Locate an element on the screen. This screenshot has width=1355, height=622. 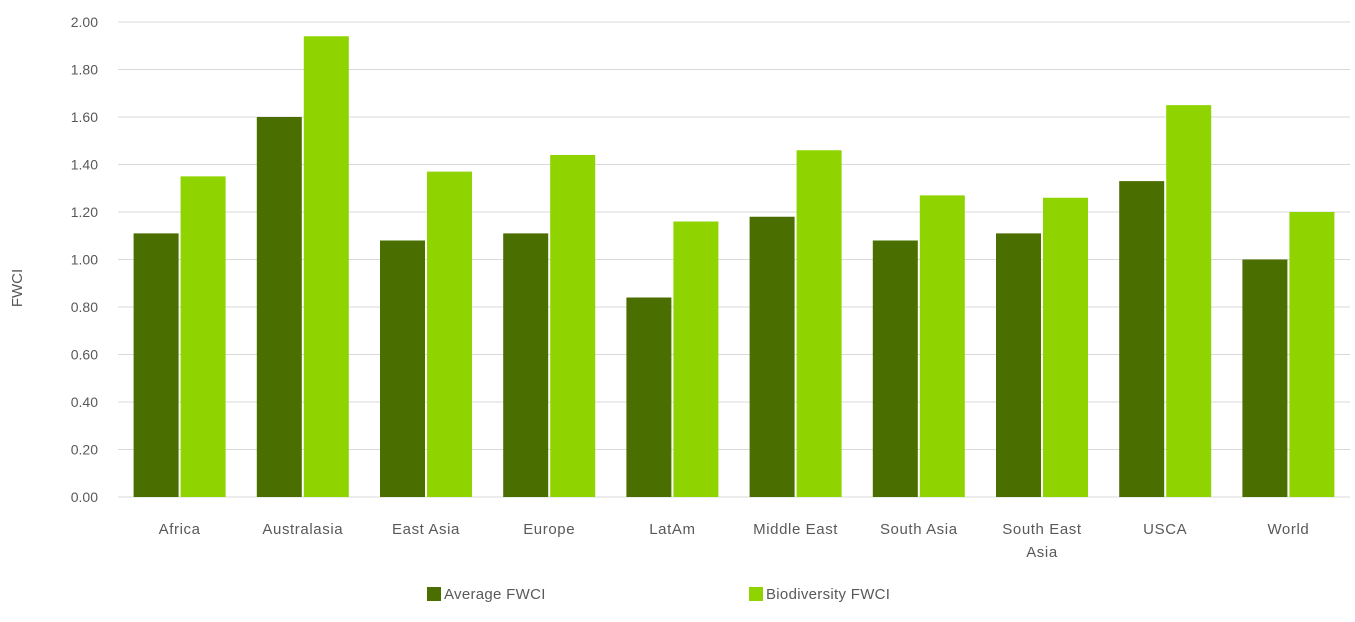
y-axis-label: FWCI is located at coordinates (17, 288).